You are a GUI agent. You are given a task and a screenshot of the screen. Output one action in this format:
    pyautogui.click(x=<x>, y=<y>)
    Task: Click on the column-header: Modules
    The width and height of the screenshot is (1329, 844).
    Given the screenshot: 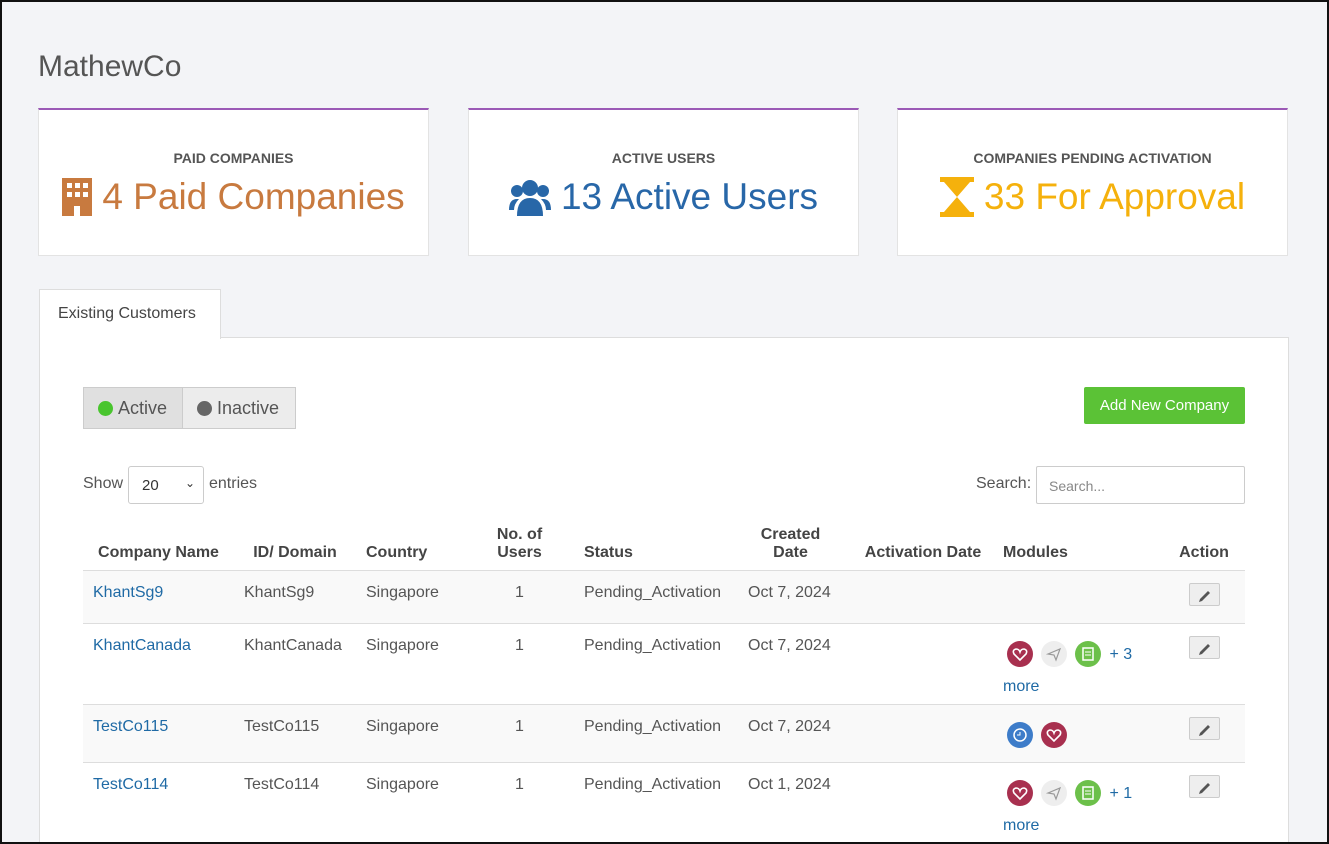 What is the action you would take?
    pyautogui.click(x=1083, y=538)
    